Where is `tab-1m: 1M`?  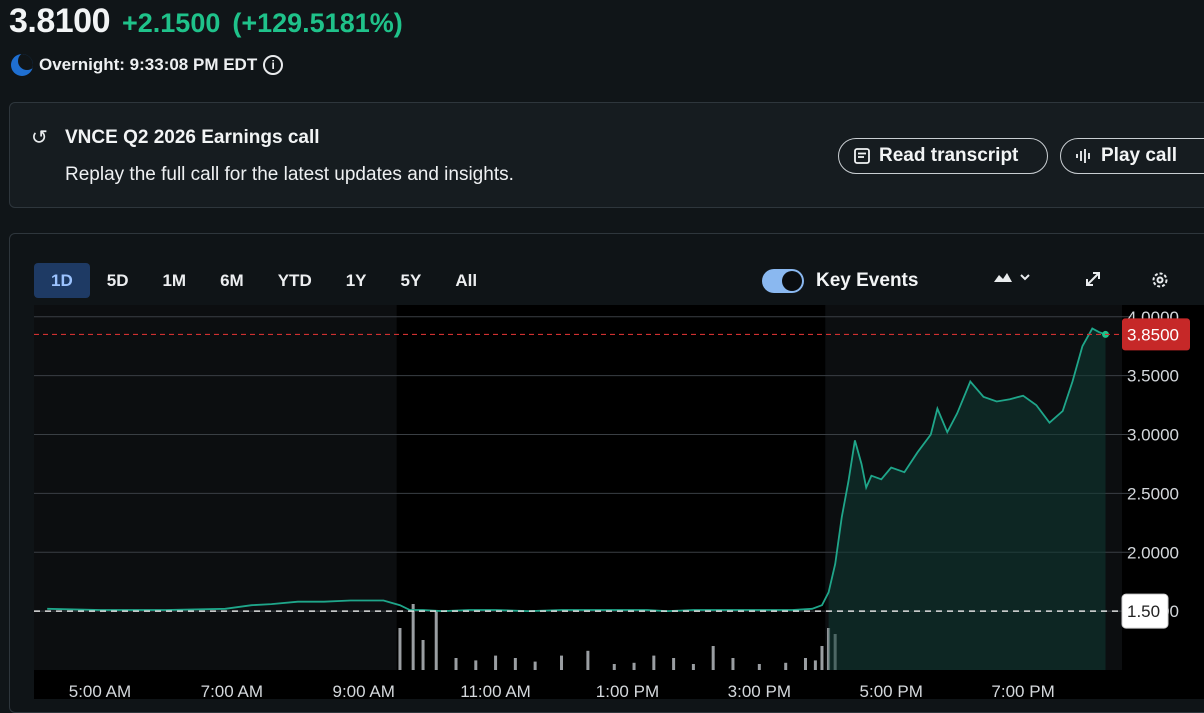
tab-1m: 1M is located at coordinates (174, 280).